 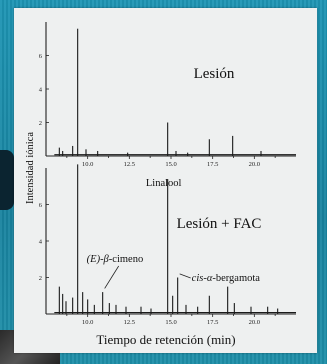 What do you see at coordinates (219, 224) in the screenshot?
I see `panel-title: Lesión + FAC` at bounding box center [219, 224].